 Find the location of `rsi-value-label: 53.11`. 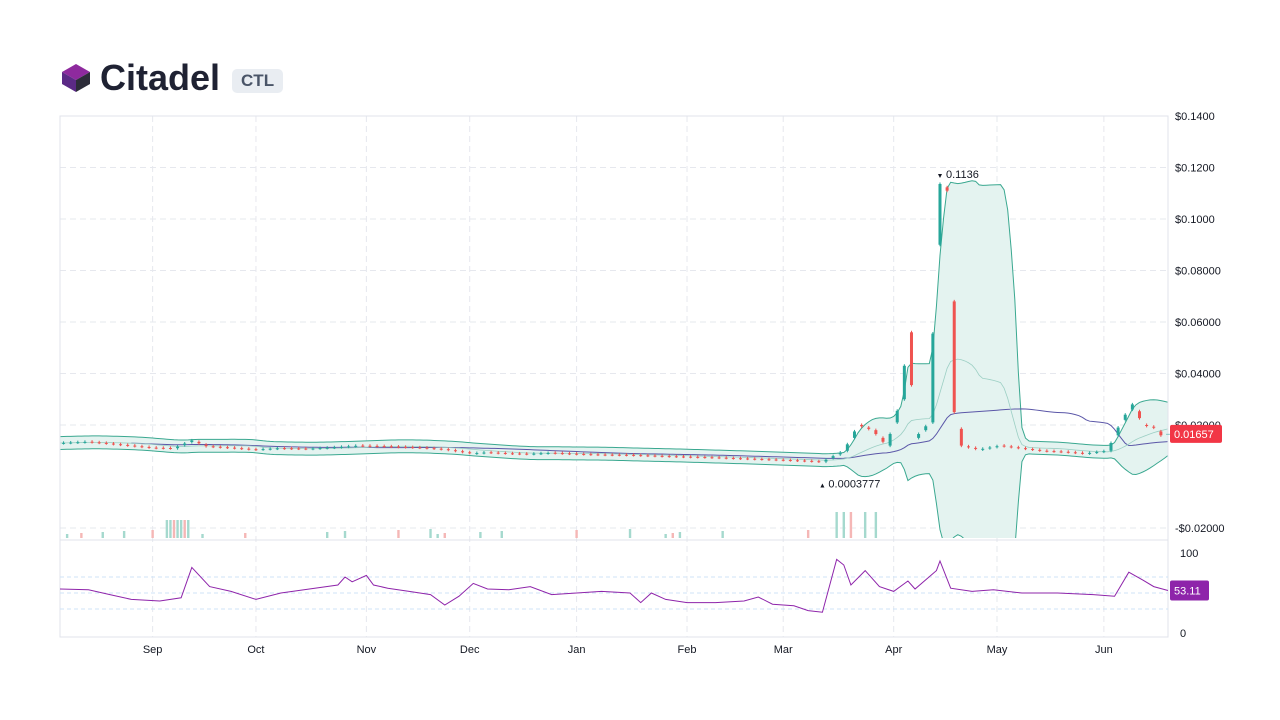

rsi-value-label: 53.11 is located at coordinates (1187, 592).